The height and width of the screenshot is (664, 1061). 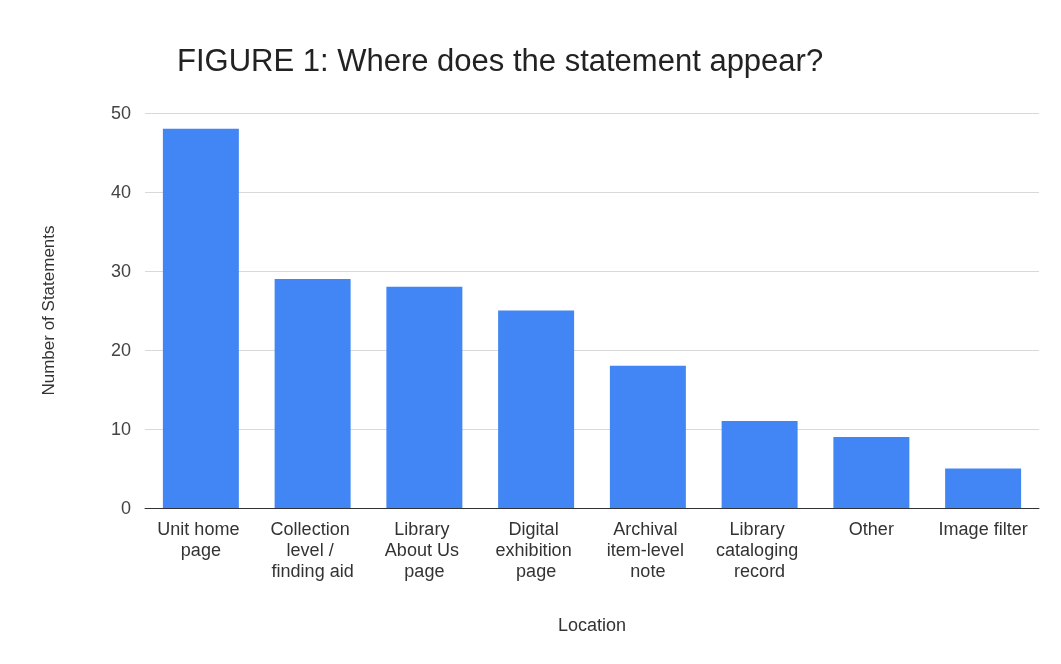 What do you see at coordinates (120, 271) in the screenshot?
I see `y-tick-label: 30` at bounding box center [120, 271].